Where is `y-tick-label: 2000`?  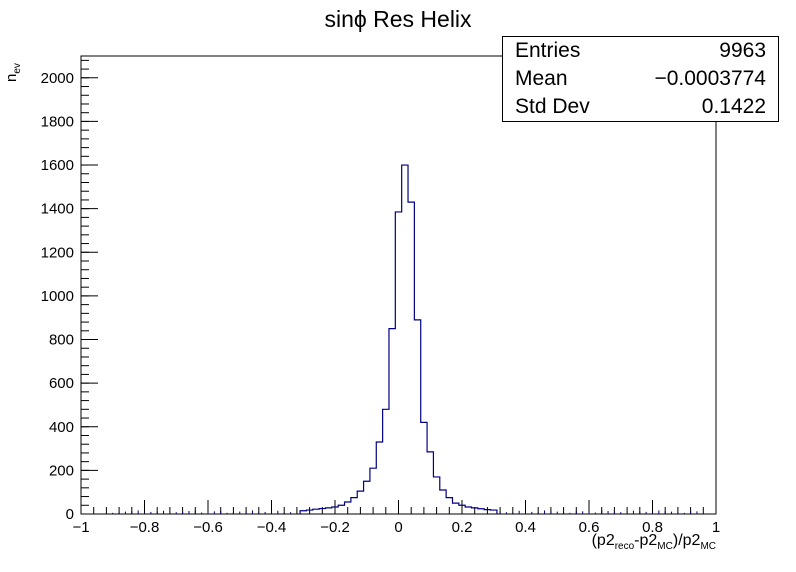
y-tick-label: 2000 is located at coordinates (57, 78).